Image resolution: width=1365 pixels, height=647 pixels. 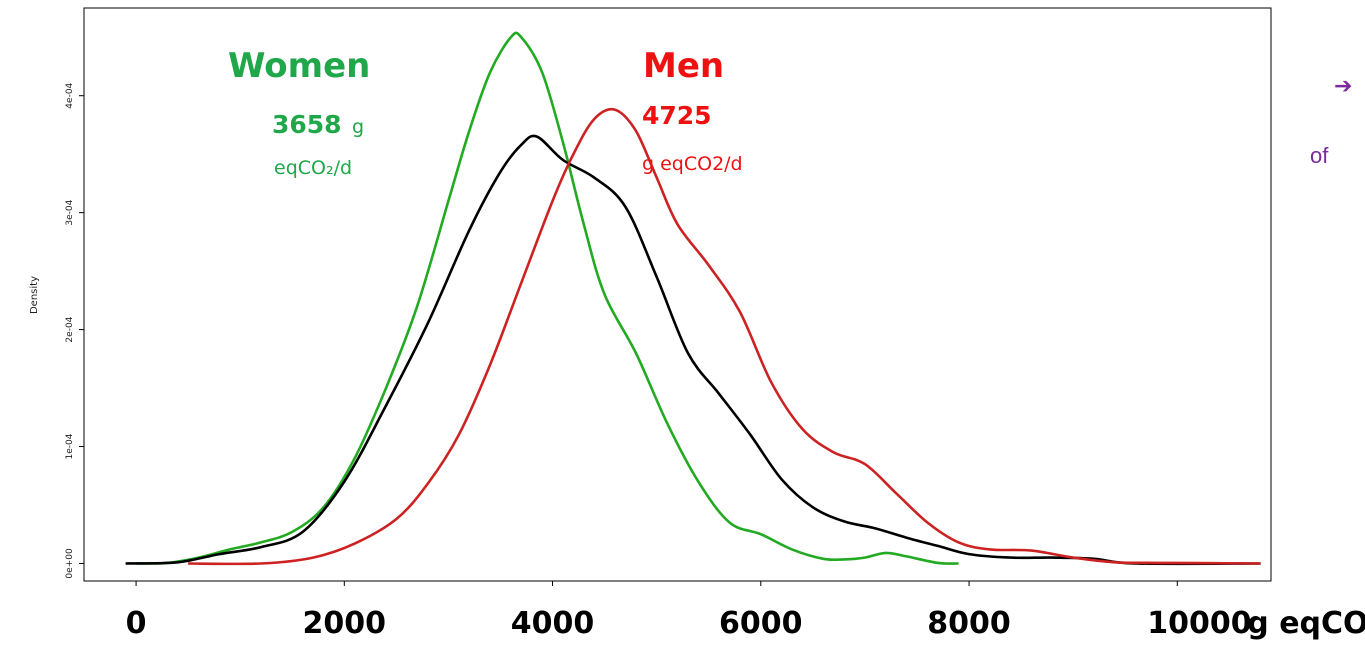 I want to click on men-unit: g eqCO2/d, so click(x=692, y=164).